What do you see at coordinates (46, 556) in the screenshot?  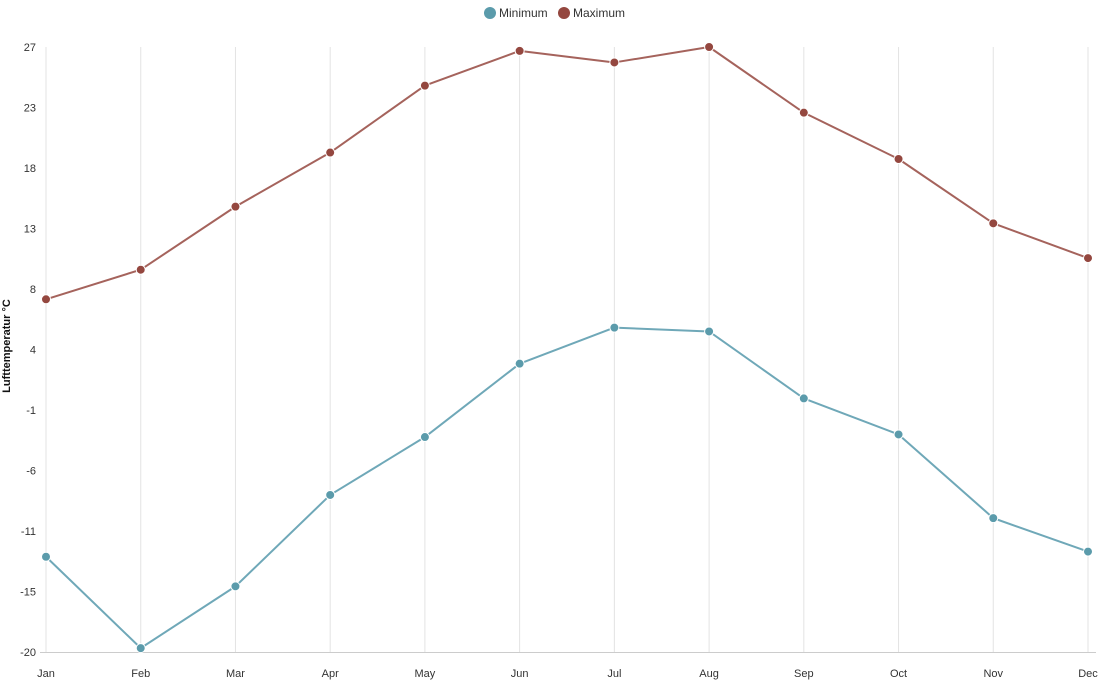 I see `data-point-minimum-jan` at bounding box center [46, 556].